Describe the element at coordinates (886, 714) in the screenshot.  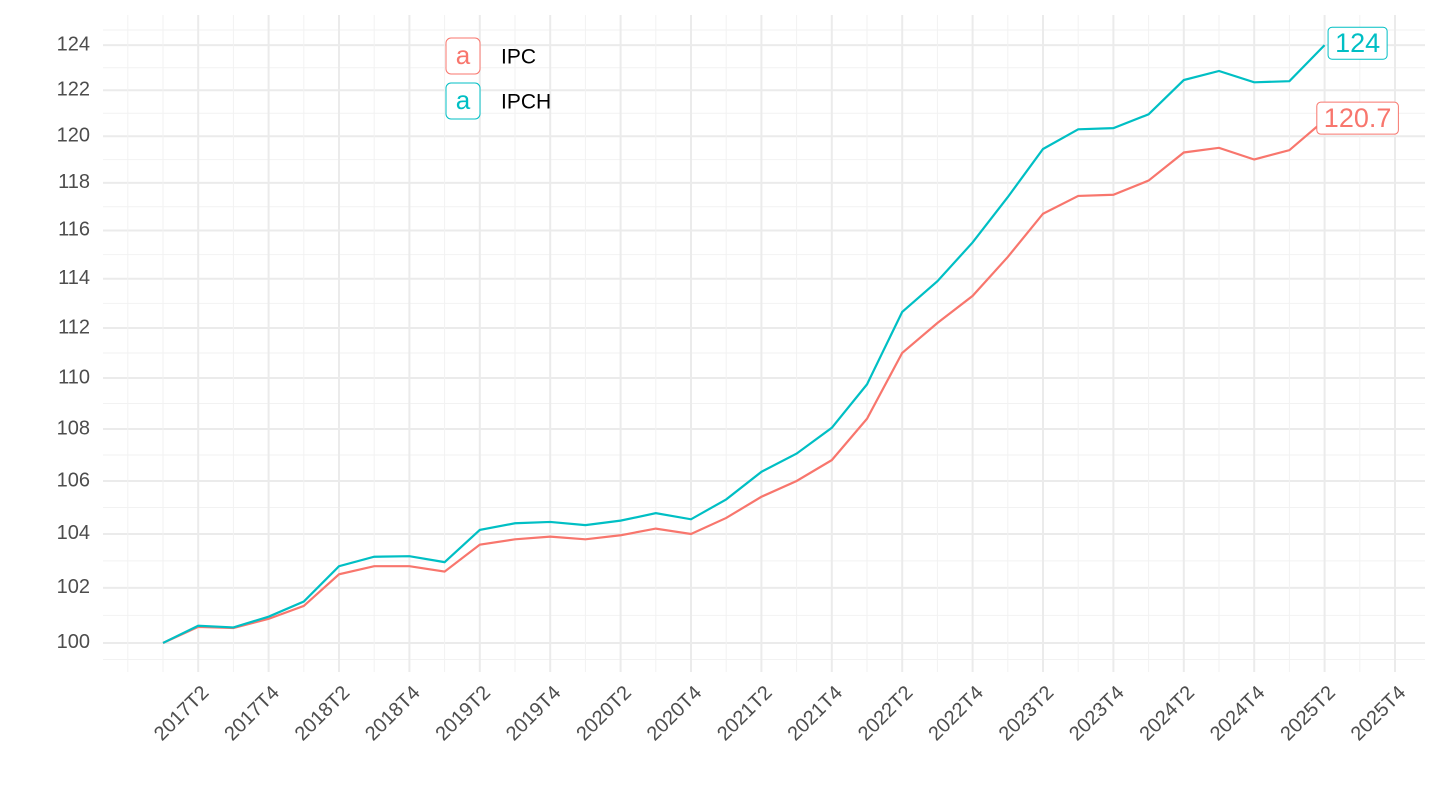
I see `x-tick-label: 2022T2` at that location.